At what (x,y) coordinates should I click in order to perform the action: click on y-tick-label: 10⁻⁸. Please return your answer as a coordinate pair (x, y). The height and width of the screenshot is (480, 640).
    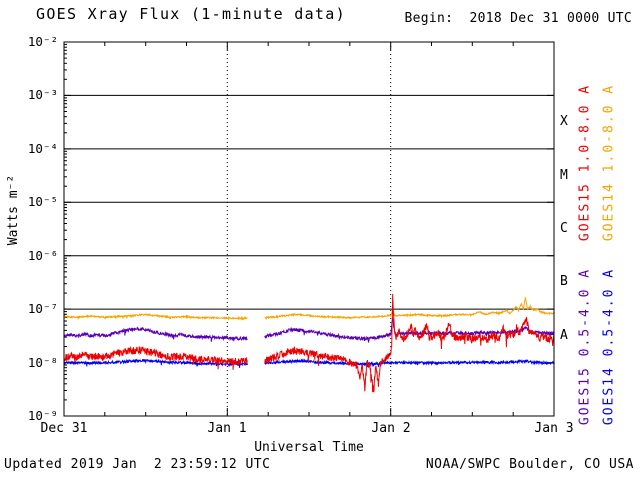
    Looking at the image, I should click on (42, 362).